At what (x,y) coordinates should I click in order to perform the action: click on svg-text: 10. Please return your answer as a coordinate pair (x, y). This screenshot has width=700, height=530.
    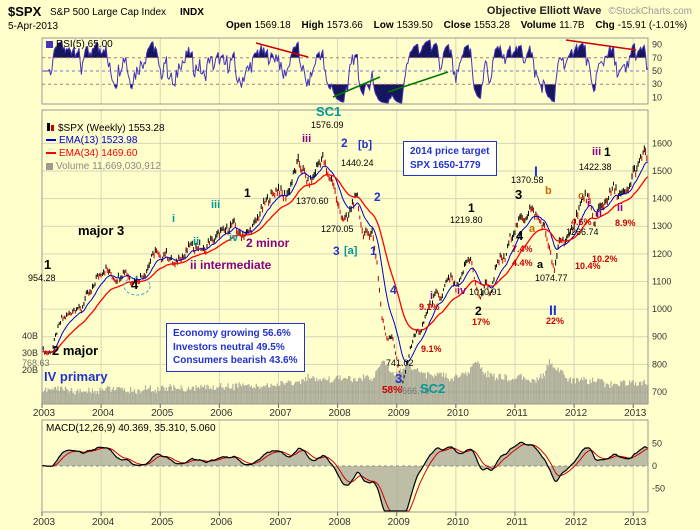
    Looking at the image, I should click on (657, 97).